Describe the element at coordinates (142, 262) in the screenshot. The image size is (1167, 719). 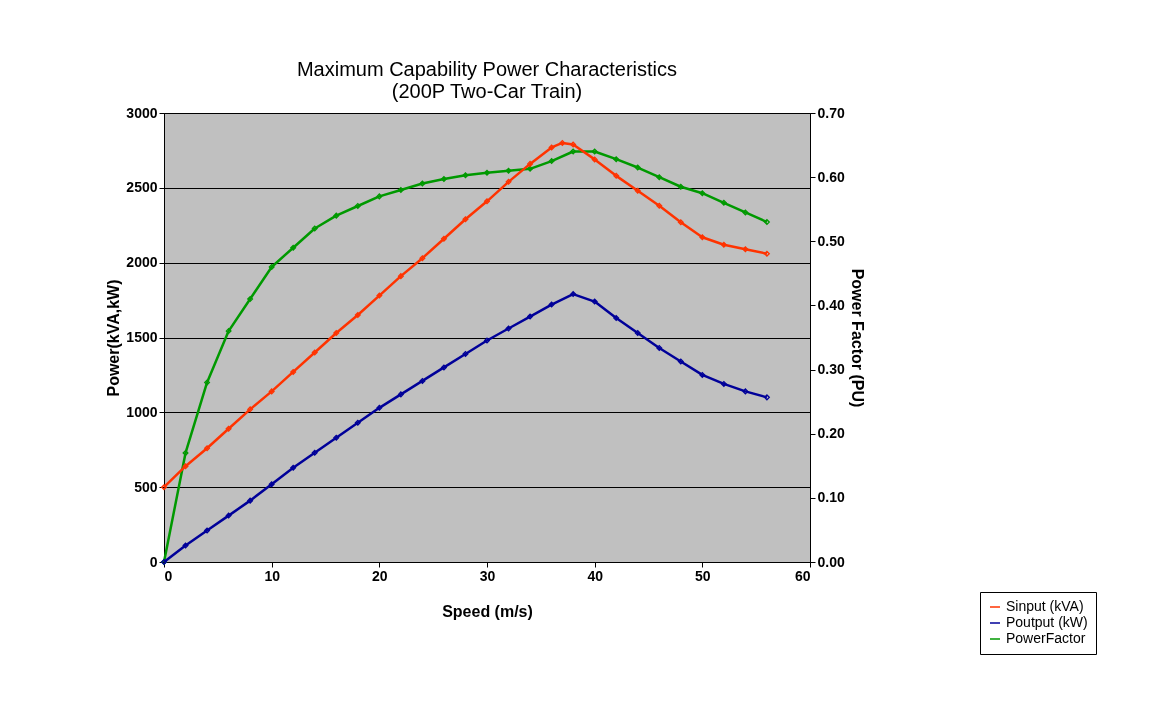
I see `y-tick-label: 2000` at that location.